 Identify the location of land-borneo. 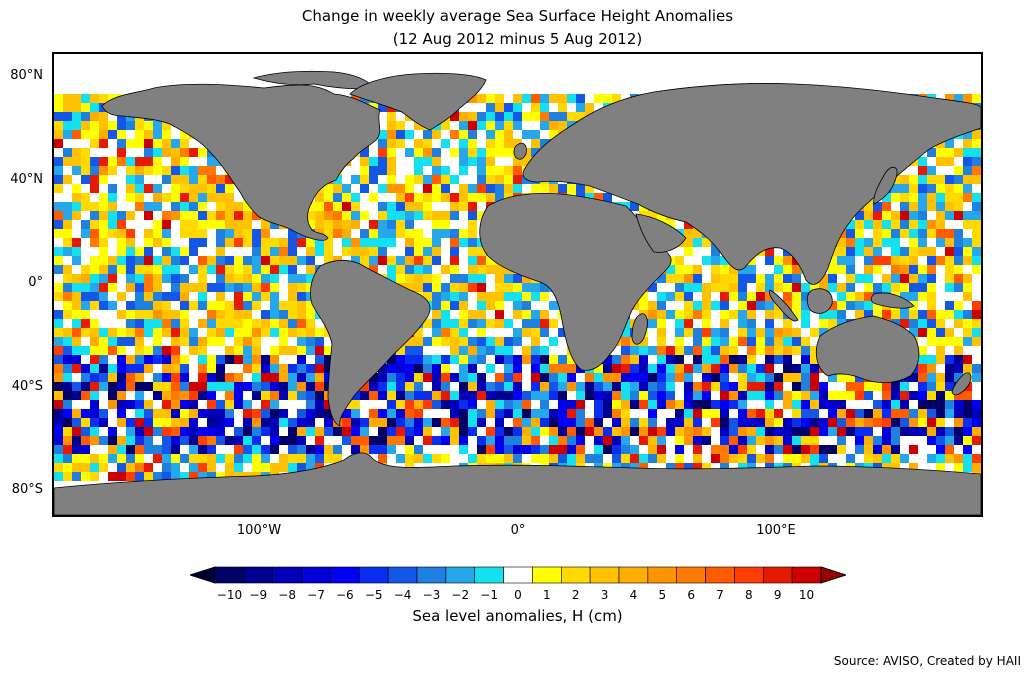
(819, 301).